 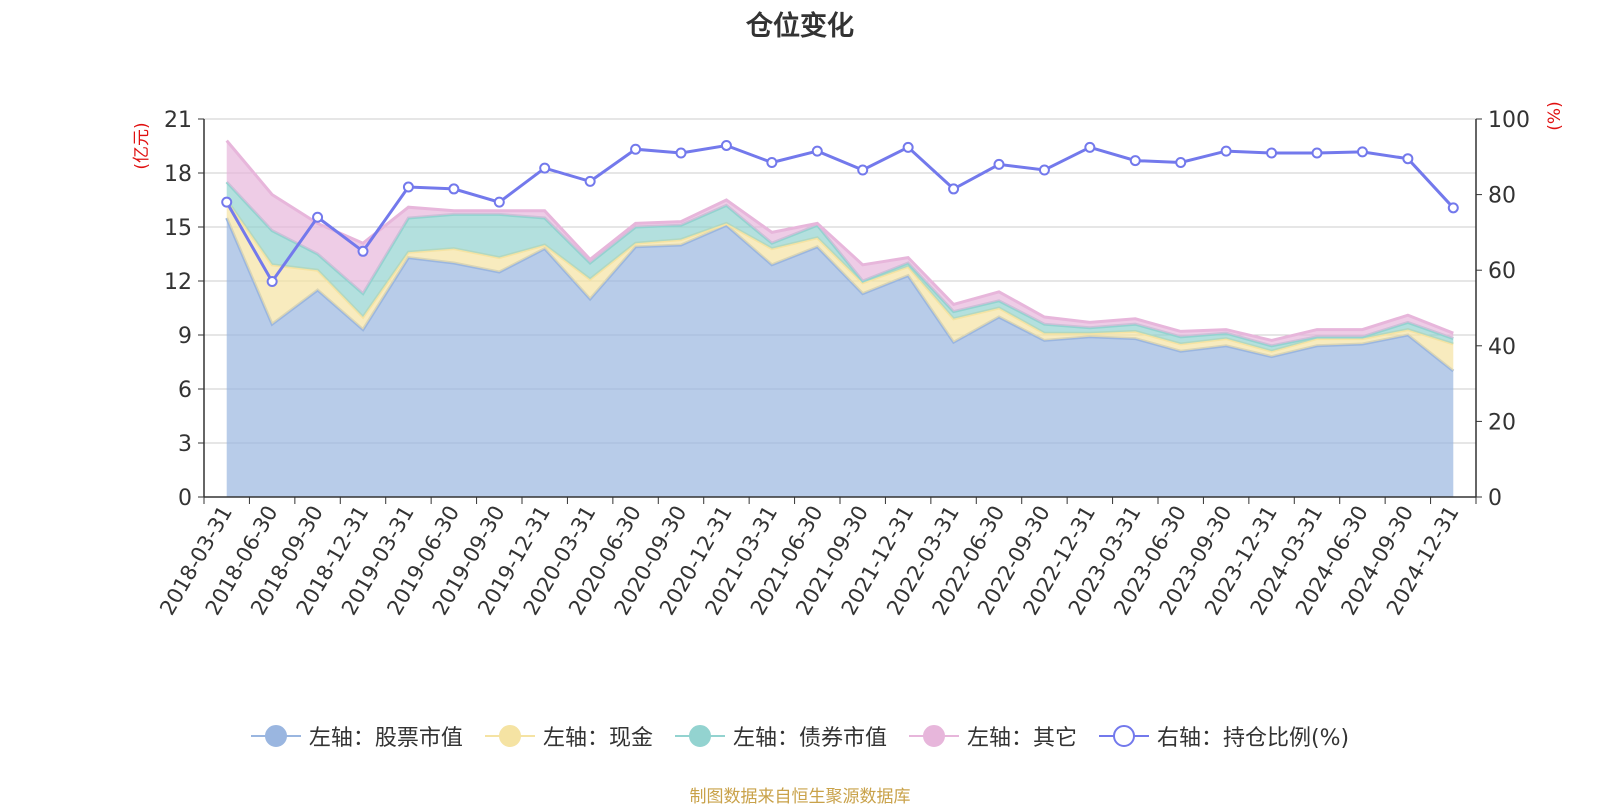 What do you see at coordinates (800, 797) in the screenshot?
I see `source-note: 制图数据来自恒生聚源数据库` at bounding box center [800, 797].